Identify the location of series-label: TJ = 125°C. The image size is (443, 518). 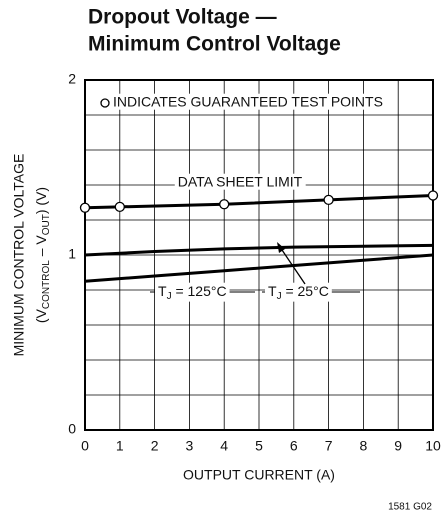
(192, 292).